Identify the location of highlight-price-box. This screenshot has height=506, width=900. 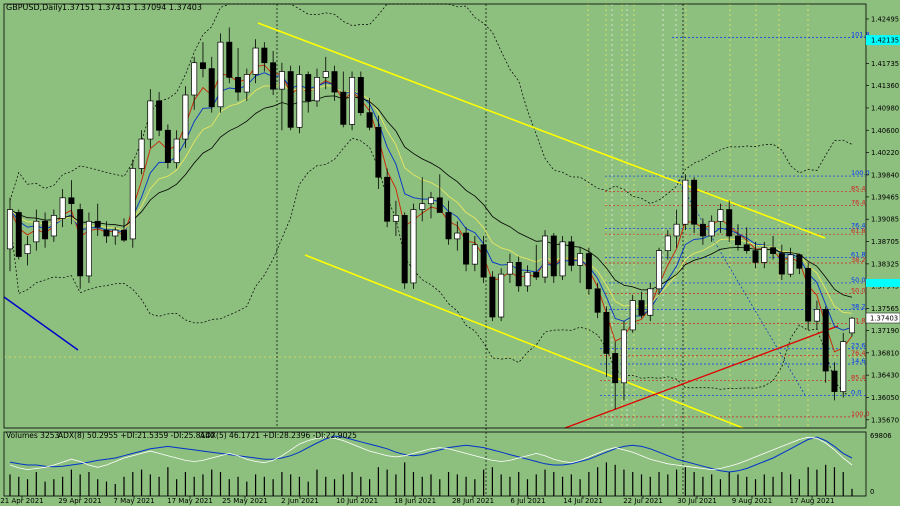
(883, 40).